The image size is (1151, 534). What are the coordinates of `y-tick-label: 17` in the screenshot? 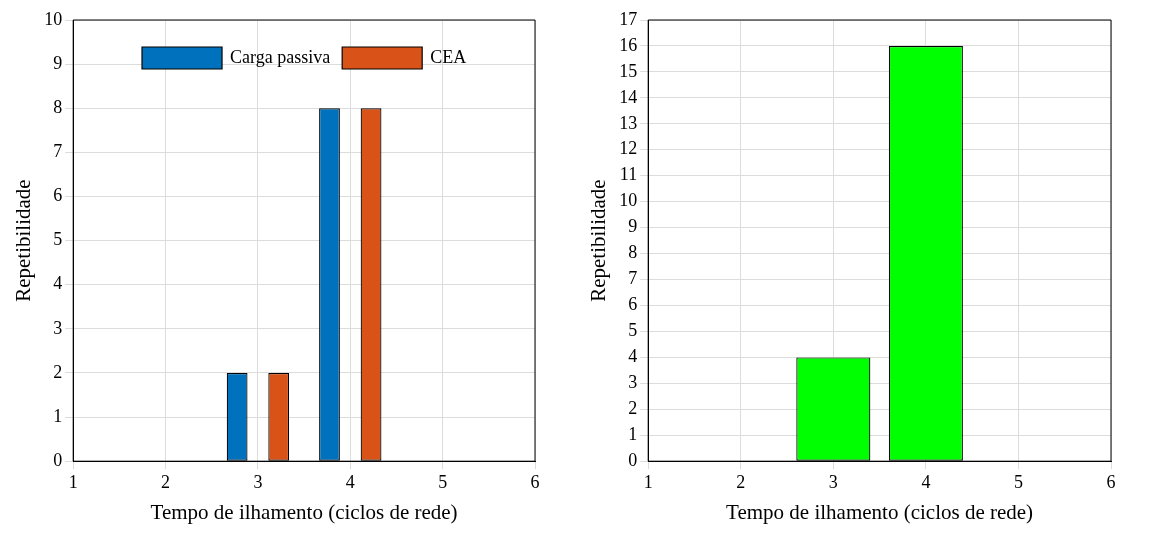 It's located at (628, 18).